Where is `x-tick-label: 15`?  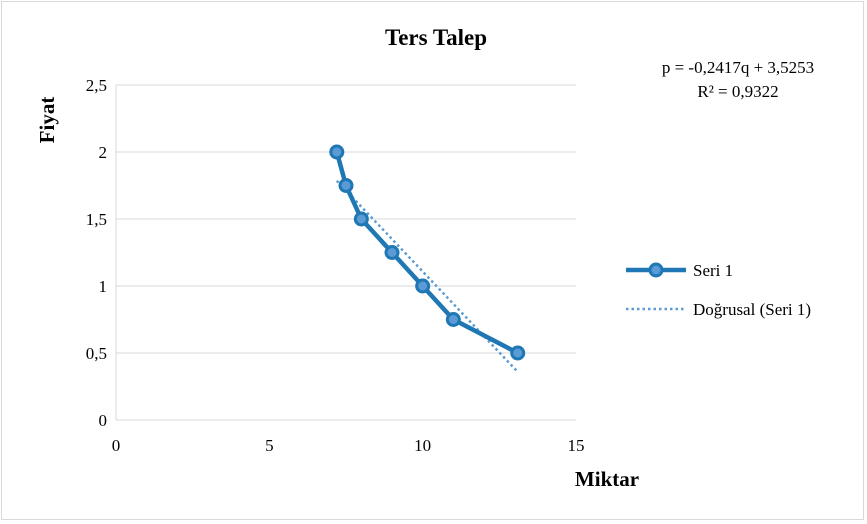
x-tick-label: 15 is located at coordinates (576, 445).